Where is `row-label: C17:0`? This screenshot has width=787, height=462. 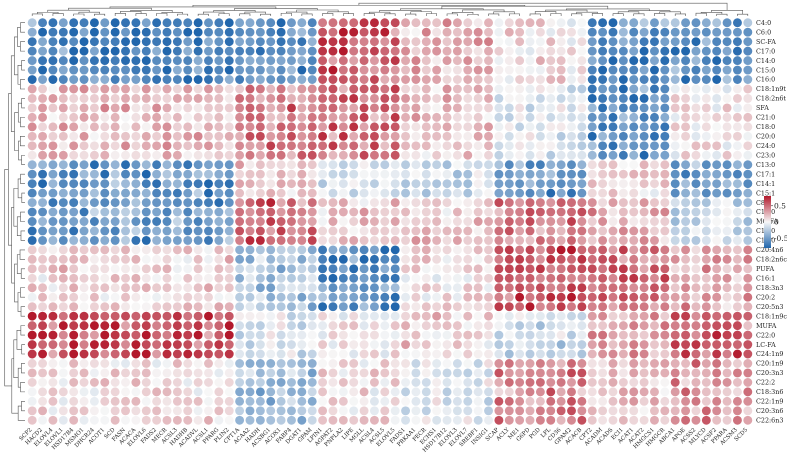
row-label: C17:0 is located at coordinates (765, 51).